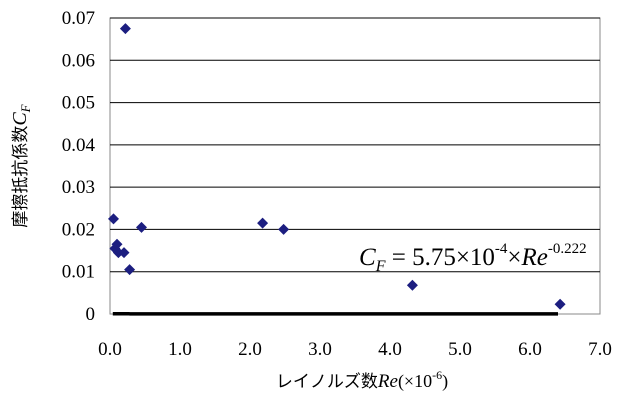 The width and height of the screenshot is (620, 396). I want to click on fit-equation: CF = 5.75×10-4×Re-0.222, so click(473, 258).